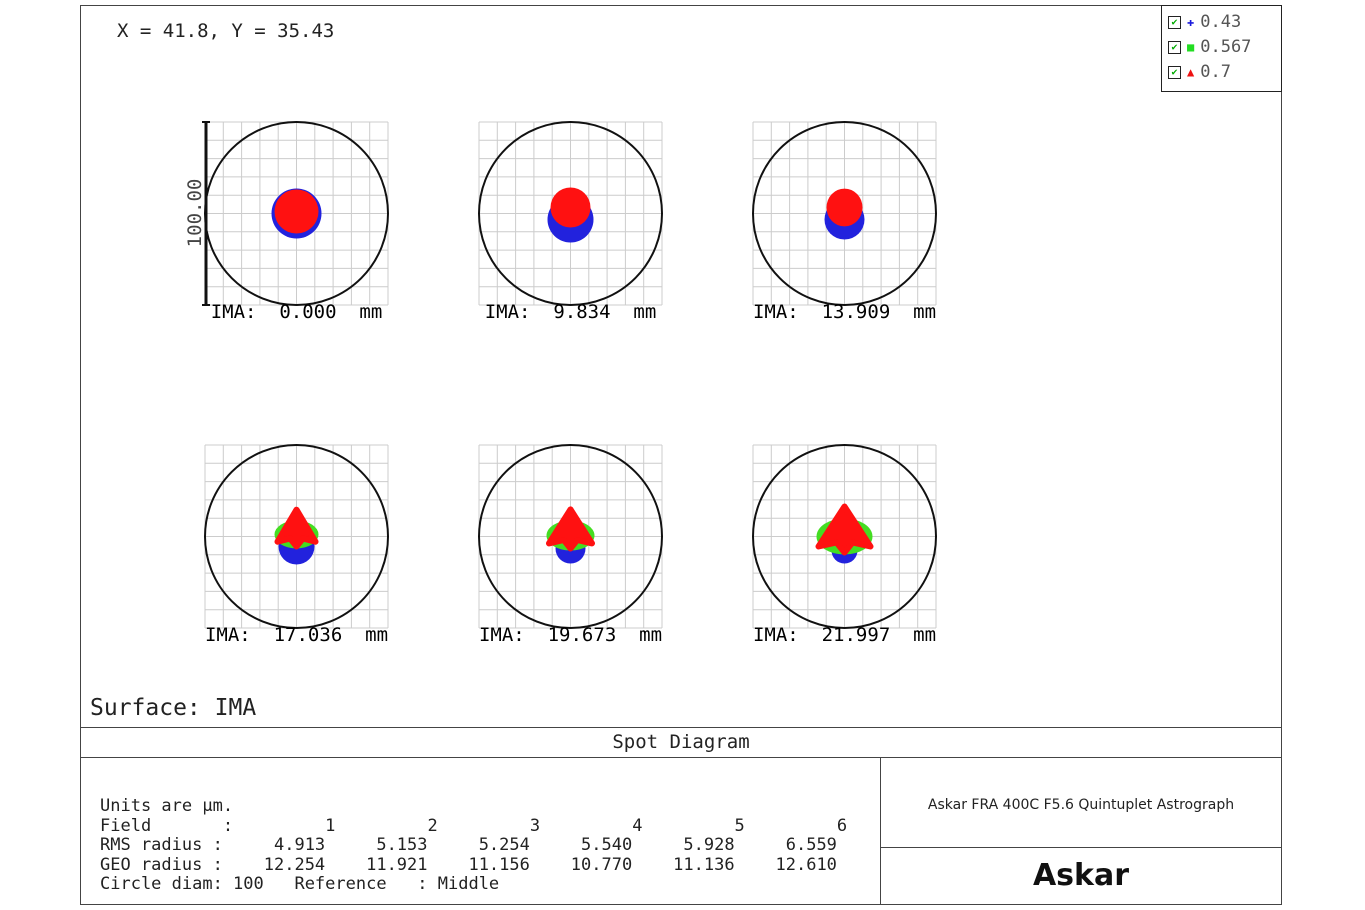 This screenshot has height=910, width=1365. Describe the element at coordinates (844, 635) in the screenshot. I see `field-label: IMA: 21.997 mm` at that location.